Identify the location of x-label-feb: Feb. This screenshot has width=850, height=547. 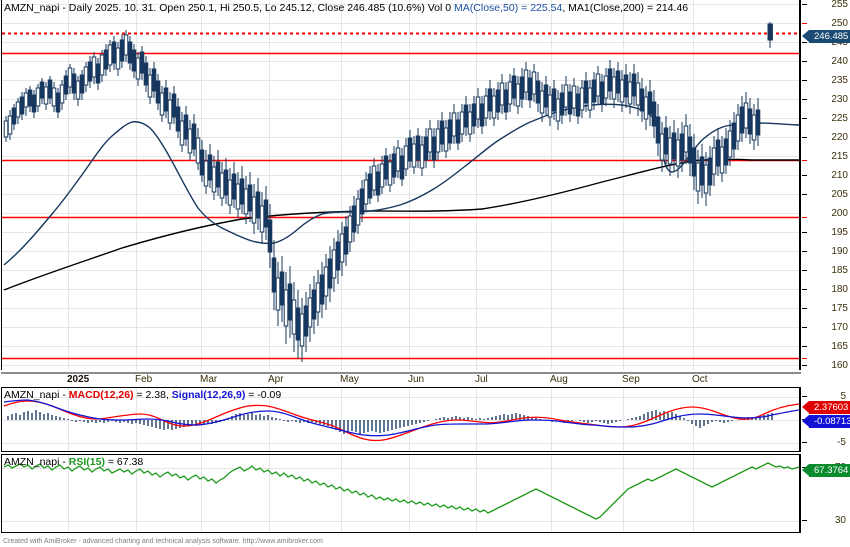
(144, 379).